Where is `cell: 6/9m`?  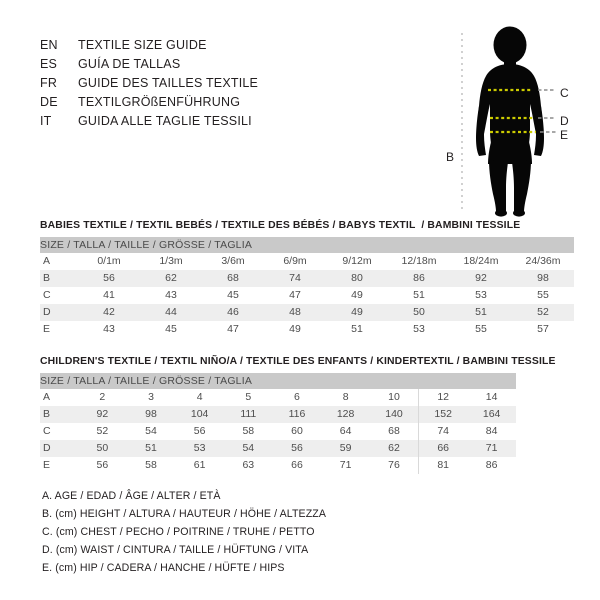 cell: 6/9m is located at coordinates (295, 261).